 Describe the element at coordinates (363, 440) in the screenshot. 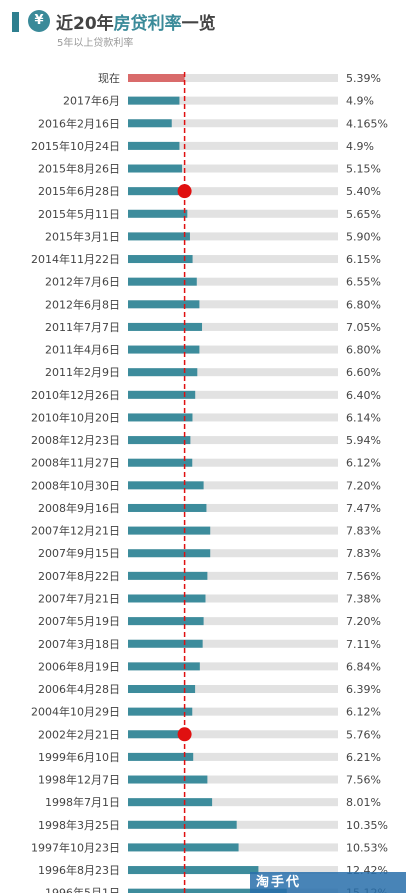

I see `value-label: 5.94%` at that location.